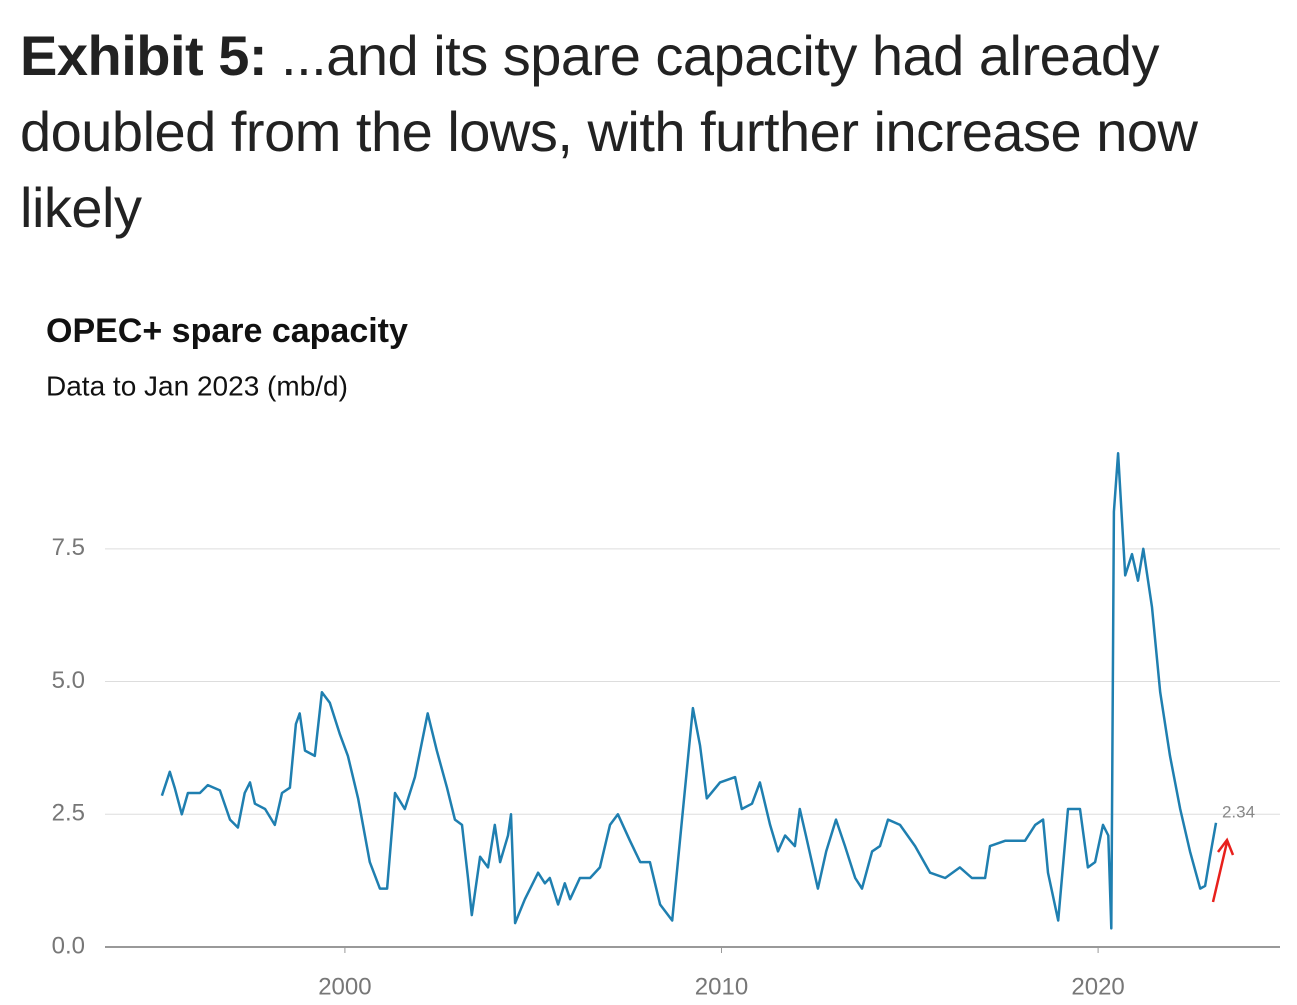 The width and height of the screenshot is (1297, 1005). Describe the element at coordinates (227, 331) in the screenshot. I see `chart-title: OPEC+ spare capacity` at that location.